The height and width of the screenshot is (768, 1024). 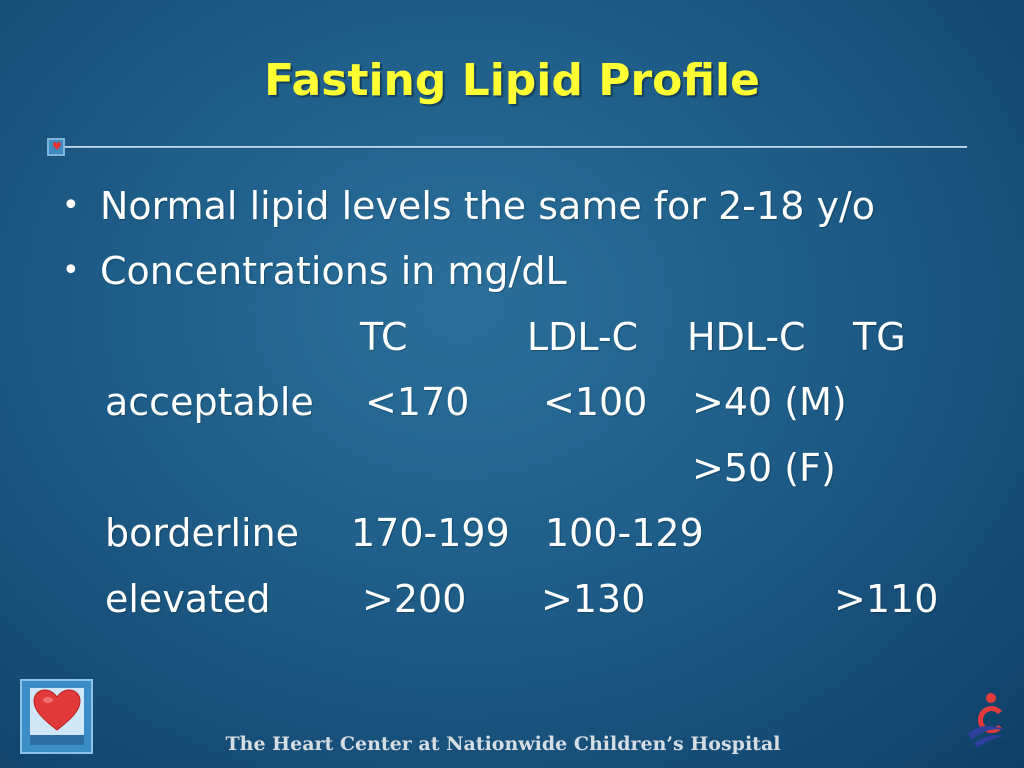 What do you see at coordinates (57, 740) in the screenshot?
I see `heart-box-shadow` at bounding box center [57, 740].